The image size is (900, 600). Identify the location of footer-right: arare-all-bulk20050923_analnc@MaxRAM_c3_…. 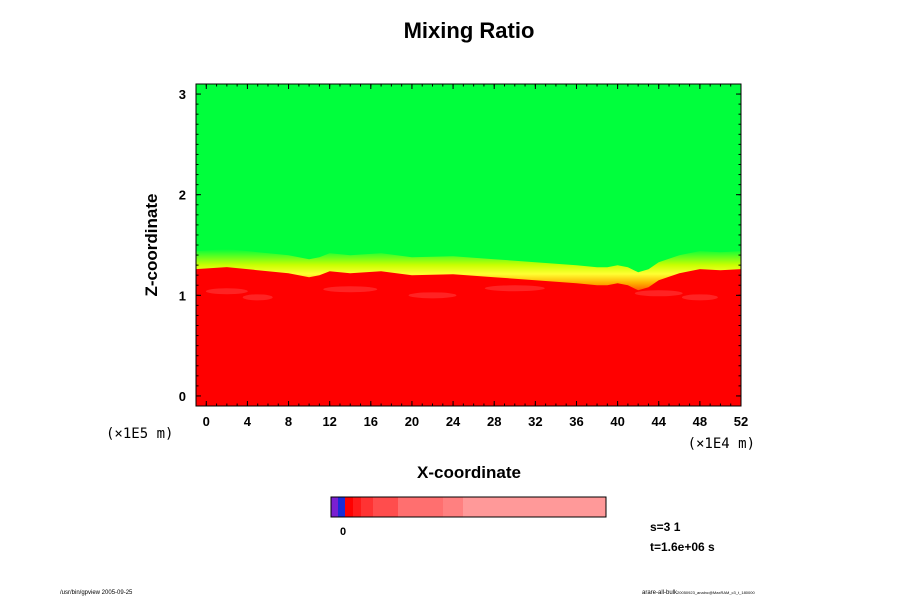
(698, 593).